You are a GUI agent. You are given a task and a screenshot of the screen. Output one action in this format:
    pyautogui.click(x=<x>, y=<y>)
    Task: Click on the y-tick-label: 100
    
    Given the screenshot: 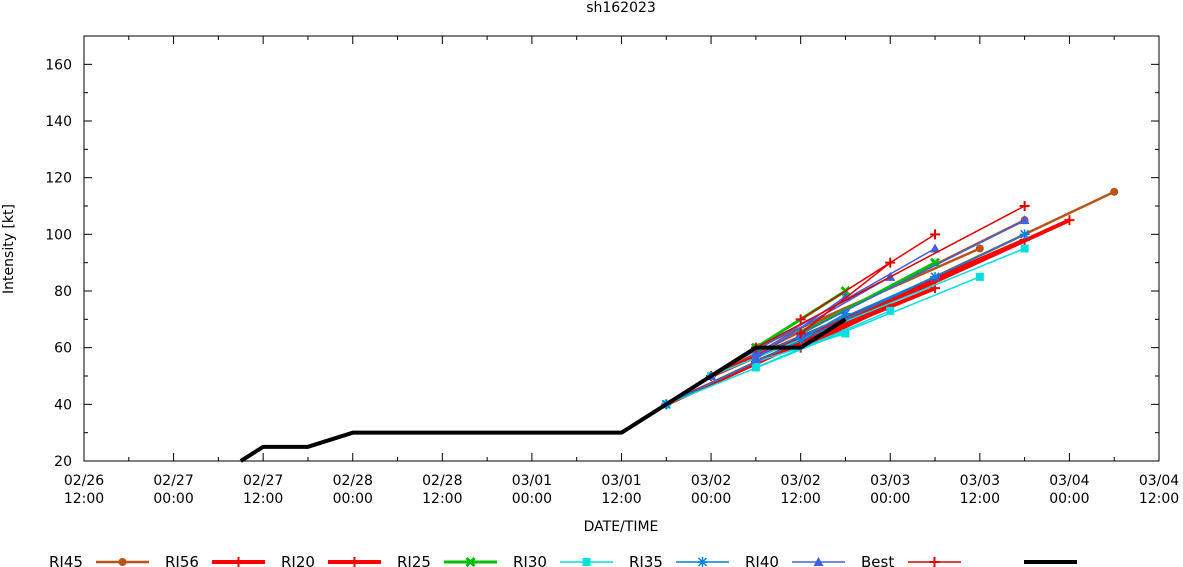 What is the action you would take?
    pyautogui.click(x=58, y=235)
    